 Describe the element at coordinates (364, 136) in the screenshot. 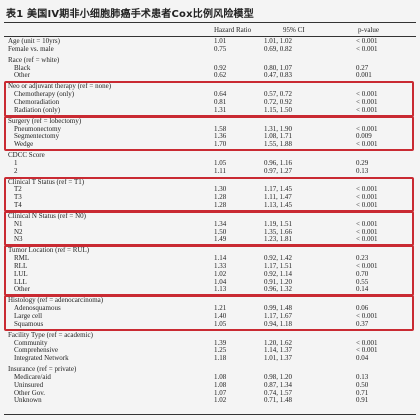

I see `p-value-cell: 0.009` at that location.